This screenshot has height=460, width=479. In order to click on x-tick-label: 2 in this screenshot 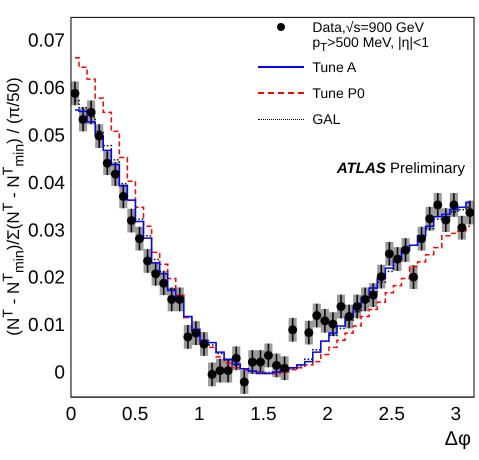, I will do `click(327, 414)`.